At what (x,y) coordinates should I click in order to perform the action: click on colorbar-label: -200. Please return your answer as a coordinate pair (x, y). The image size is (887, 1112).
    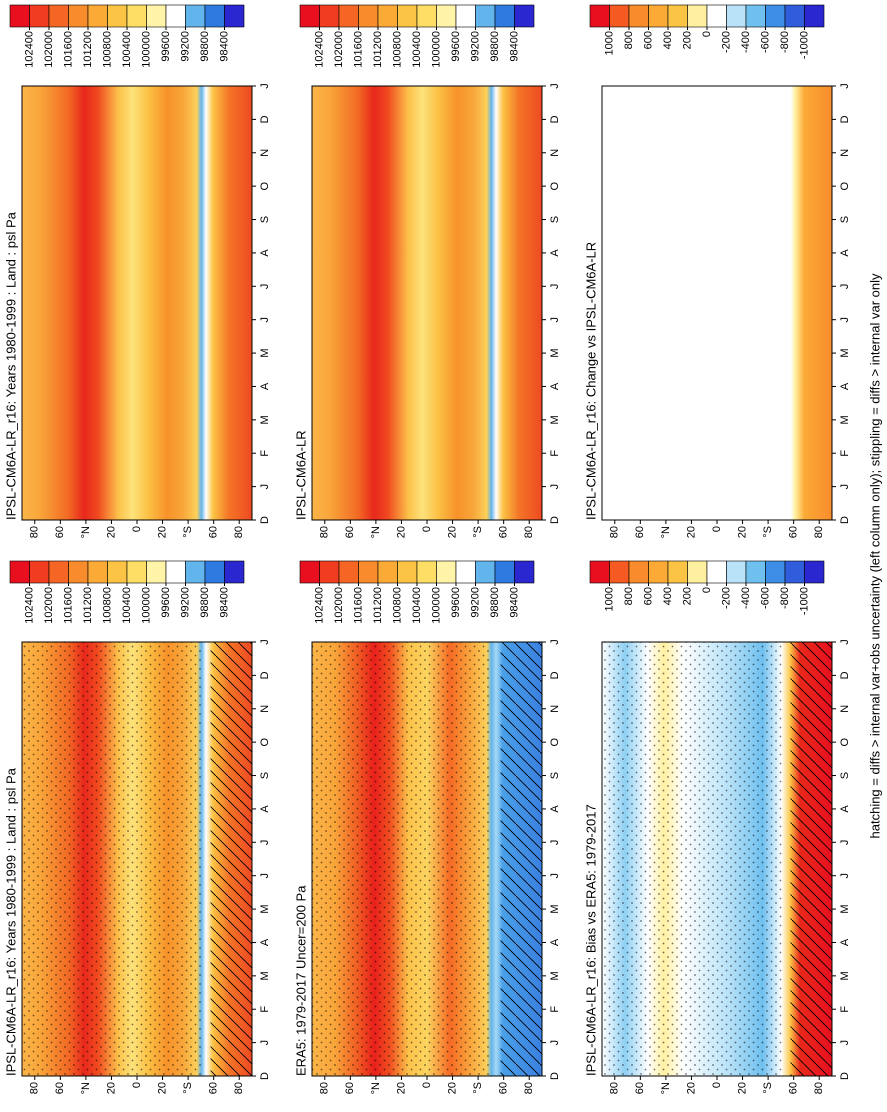
    Looking at the image, I should click on (726, 598).